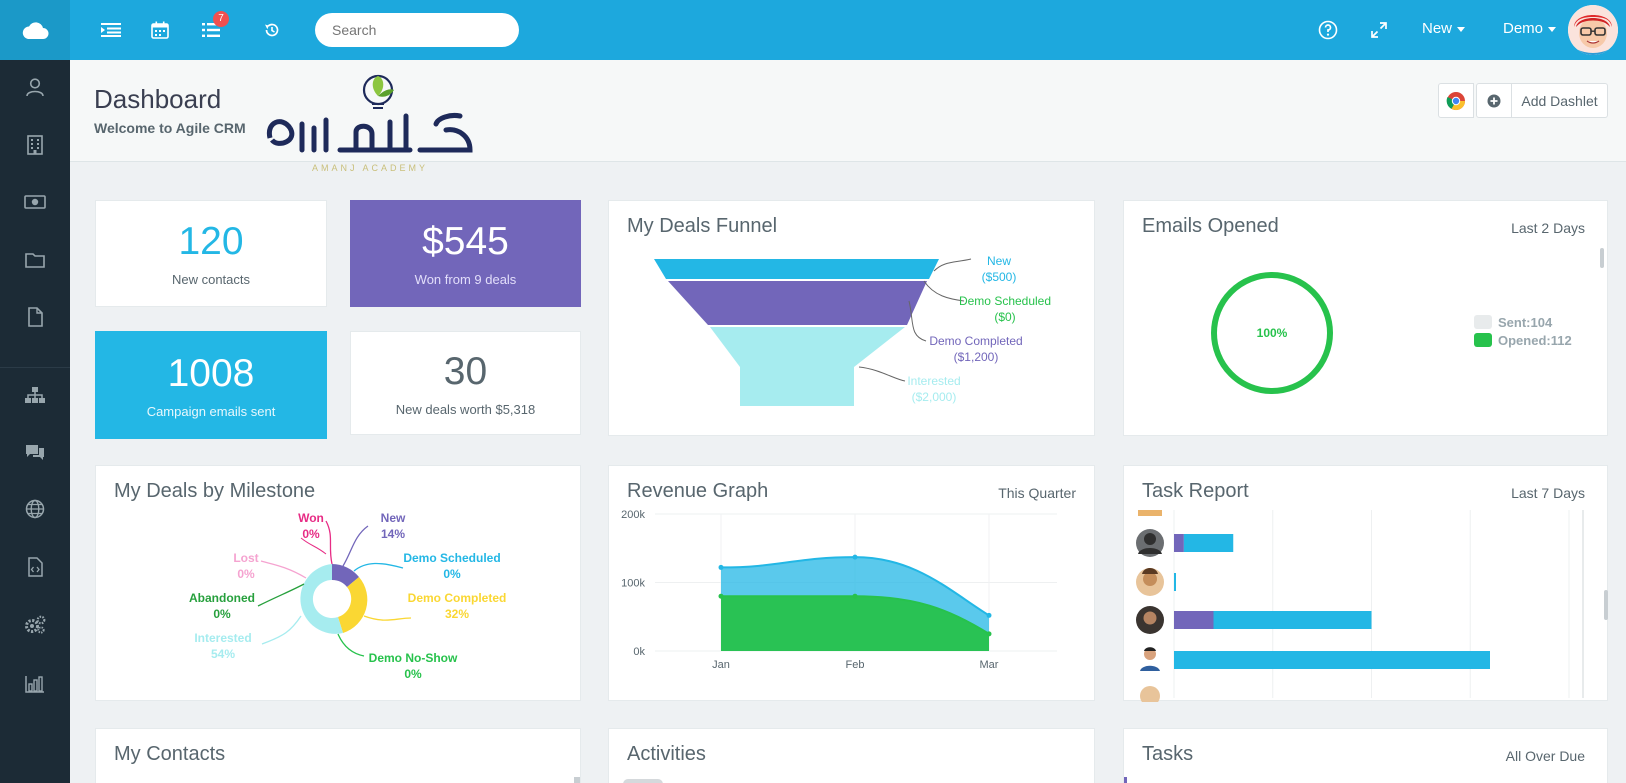 This screenshot has width=1626, height=783. I want to click on task-priority-marker, so click(1125, 780).